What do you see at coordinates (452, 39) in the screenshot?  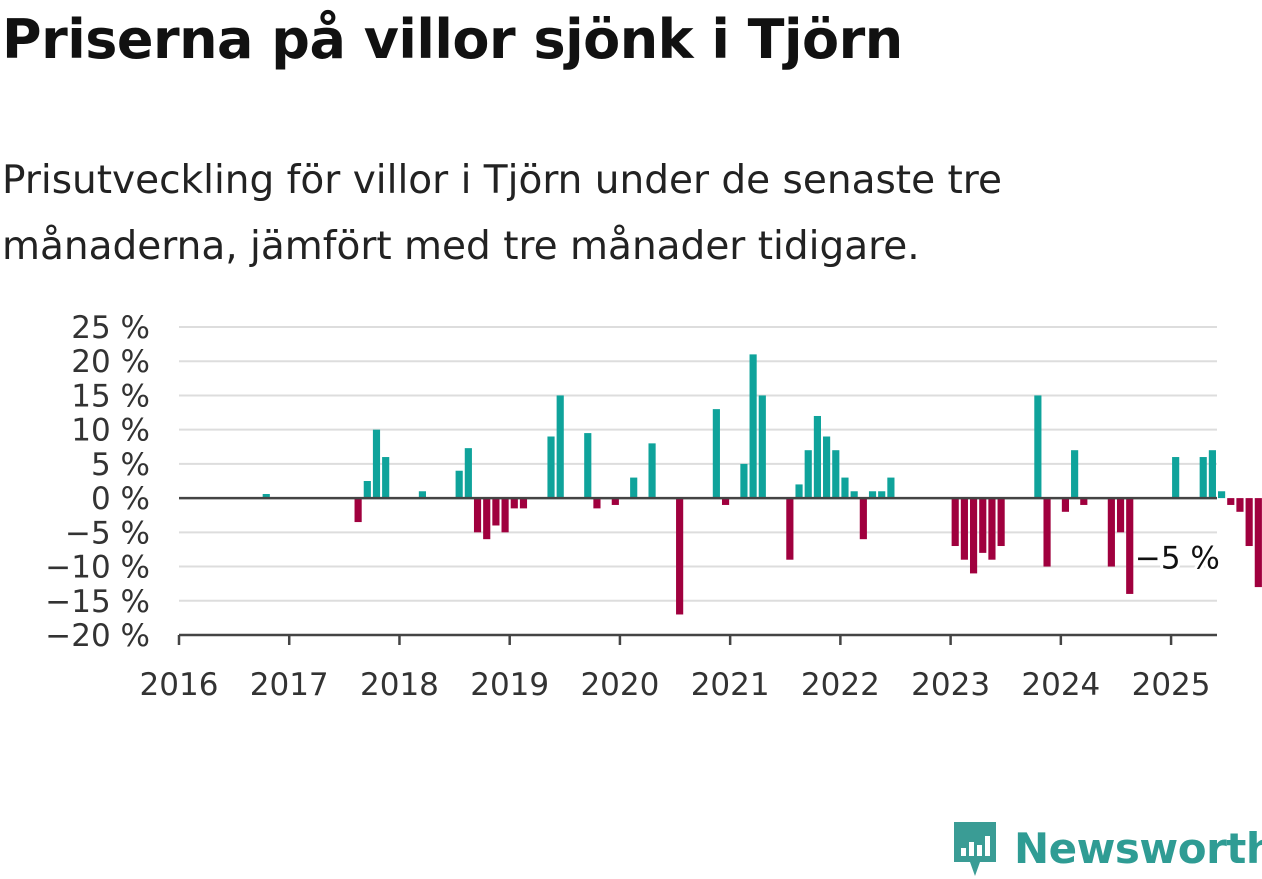 I see `chart-title: Priserna på villor sjönk i Tjörn` at bounding box center [452, 39].